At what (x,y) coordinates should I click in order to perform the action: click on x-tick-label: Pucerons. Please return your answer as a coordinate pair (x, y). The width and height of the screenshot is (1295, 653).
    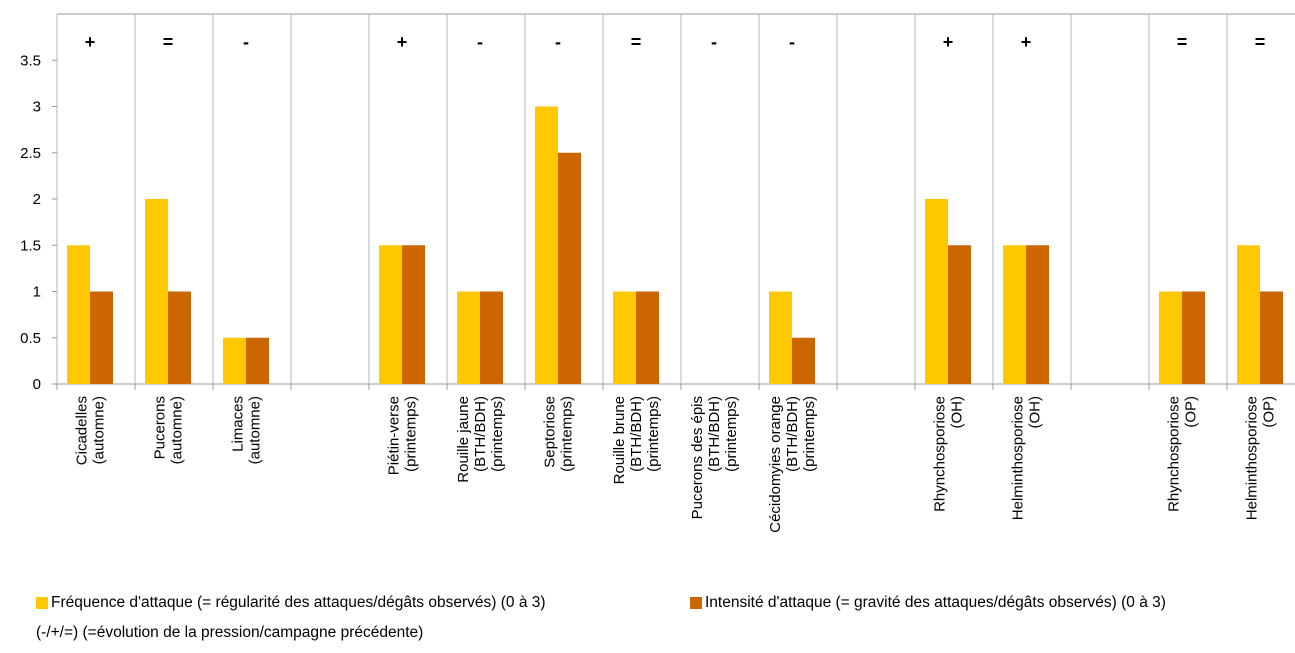
    Looking at the image, I should click on (160, 427).